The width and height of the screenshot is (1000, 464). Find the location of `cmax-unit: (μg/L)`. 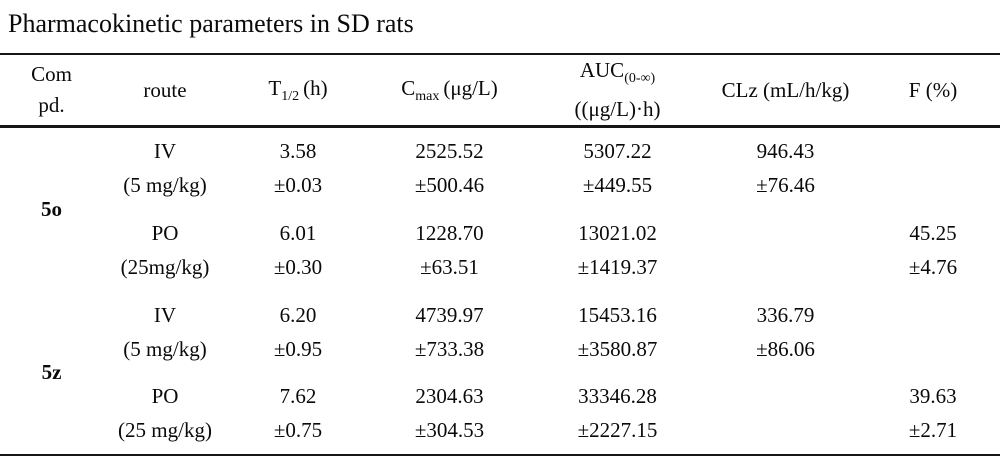

cmax-unit: (μg/L) is located at coordinates (470, 87).